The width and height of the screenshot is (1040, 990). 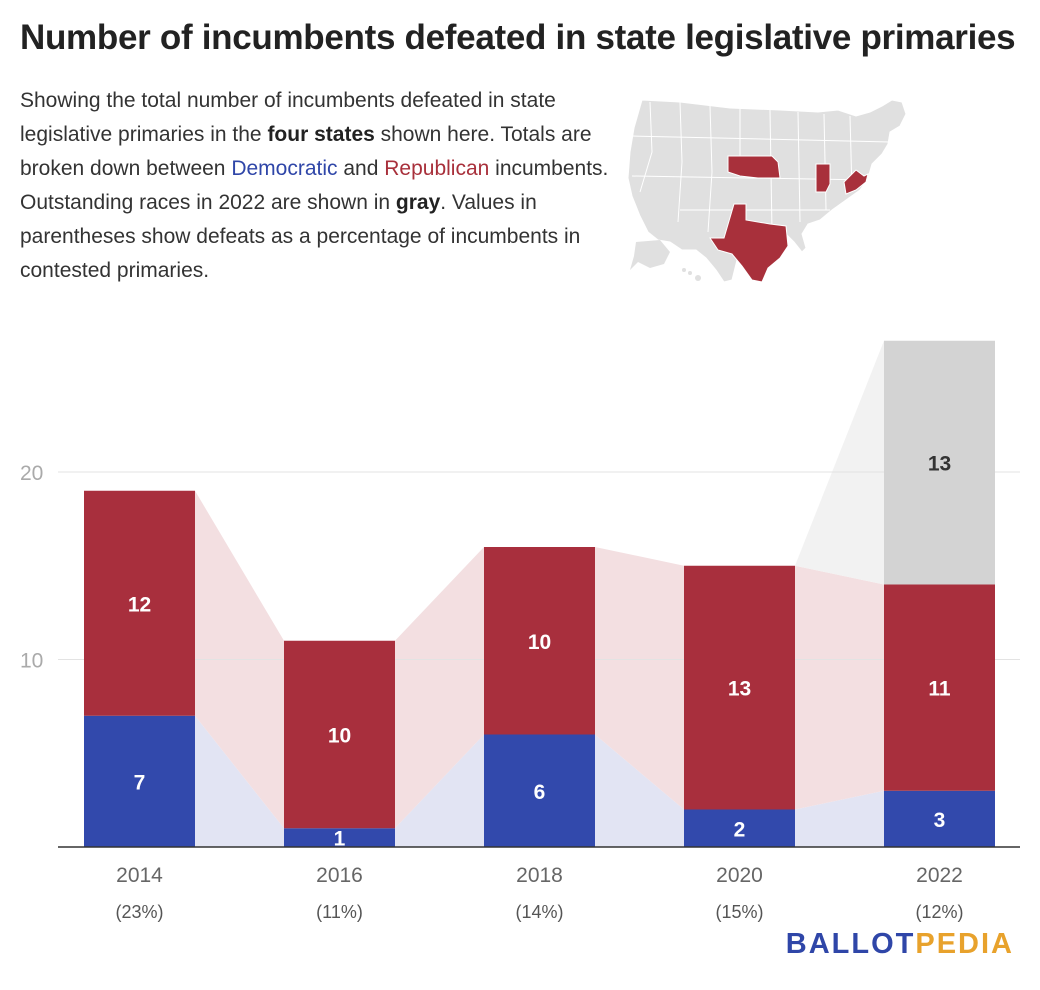 I want to click on y-tick-10: 10, so click(x=31, y=661).